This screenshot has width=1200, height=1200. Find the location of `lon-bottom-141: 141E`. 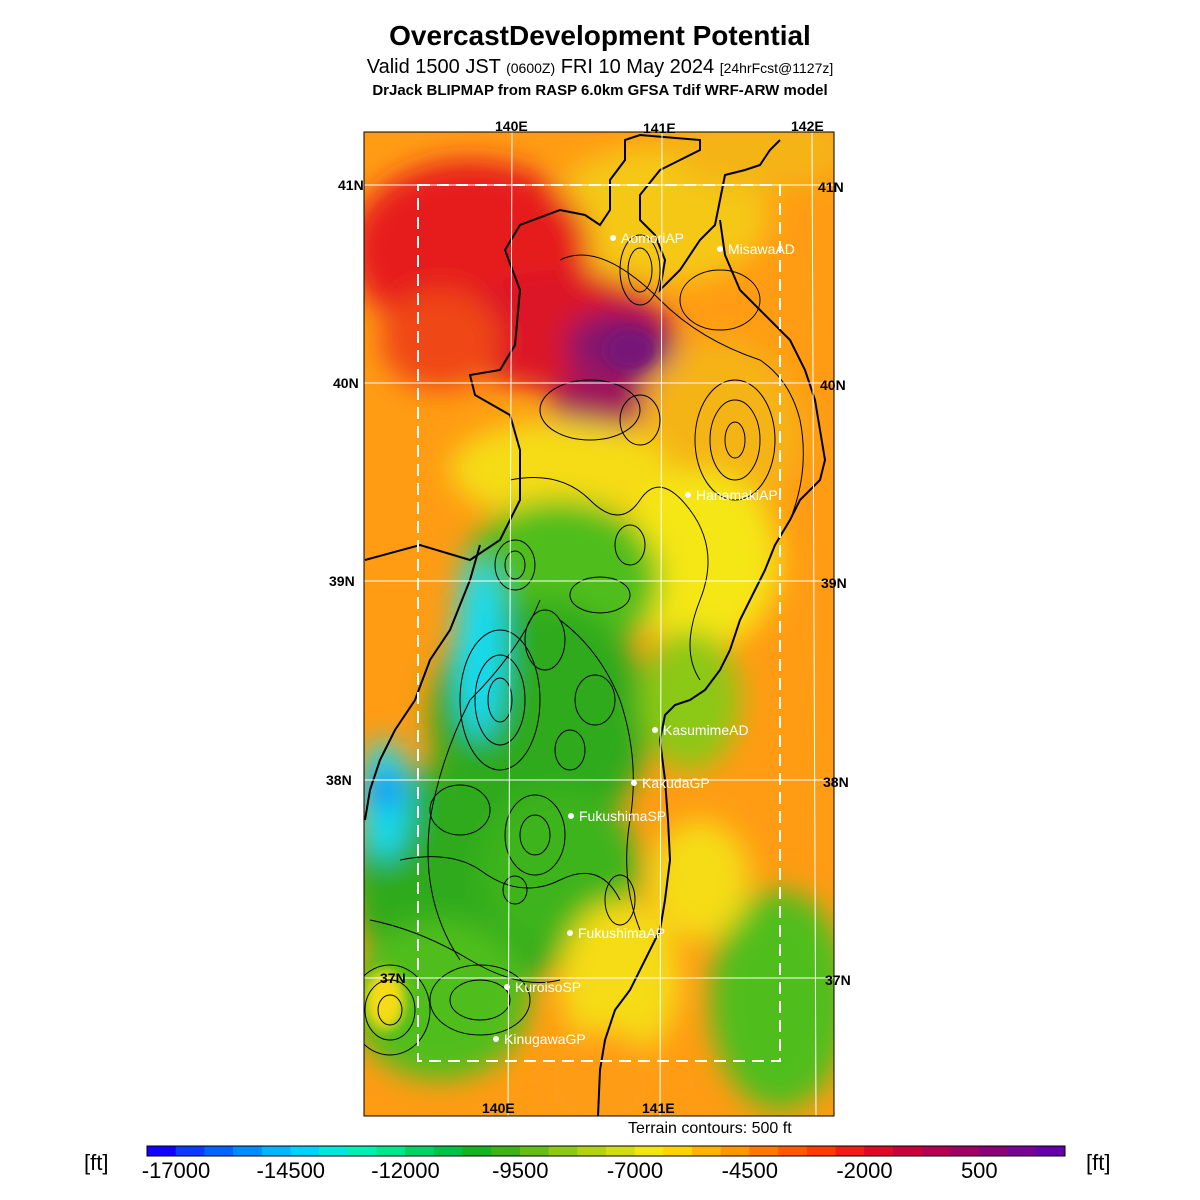

lon-bottom-141: 141E is located at coordinates (658, 1108).